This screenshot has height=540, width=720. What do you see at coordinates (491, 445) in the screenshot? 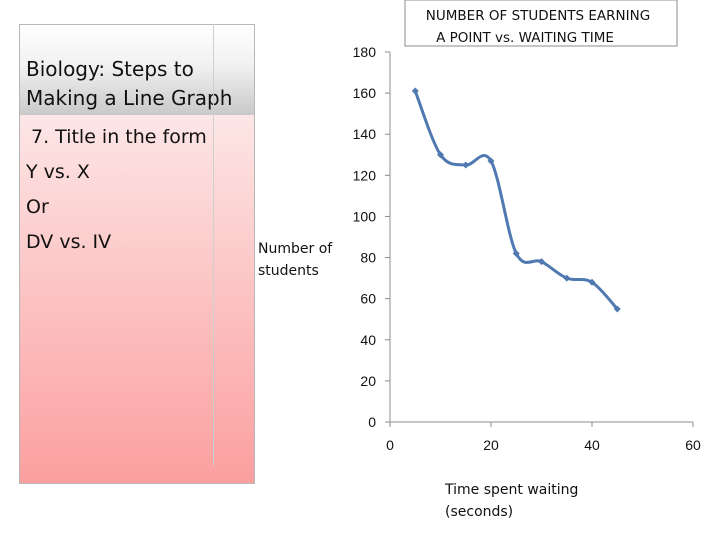
I see `x-tick-label: 20` at bounding box center [491, 445].